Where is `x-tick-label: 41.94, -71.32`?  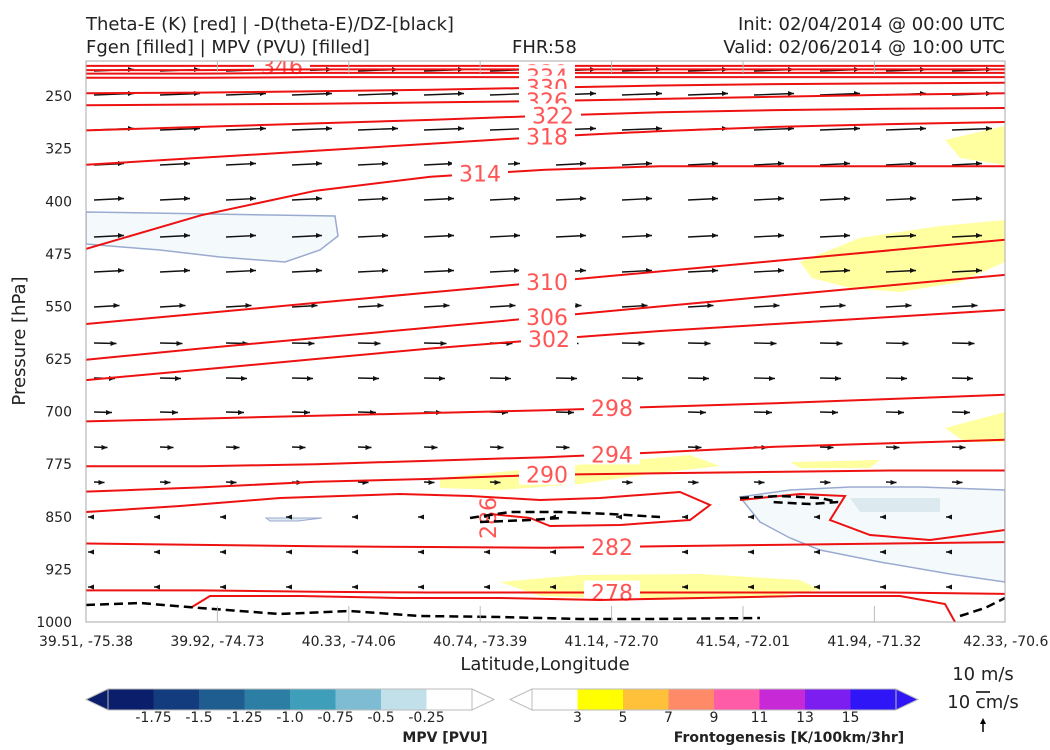 x-tick-label: 41.94, -71.32 is located at coordinates (874, 642).